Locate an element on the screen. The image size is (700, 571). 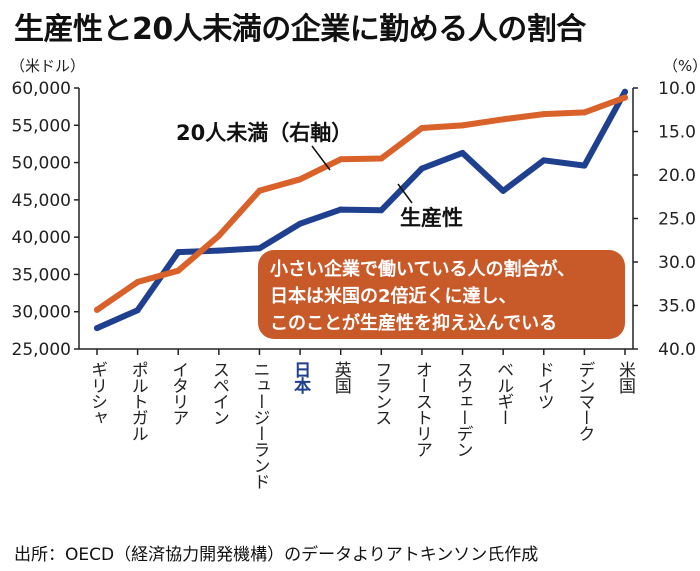
x-category-label: 英国 is located at coordinates (341, 377).